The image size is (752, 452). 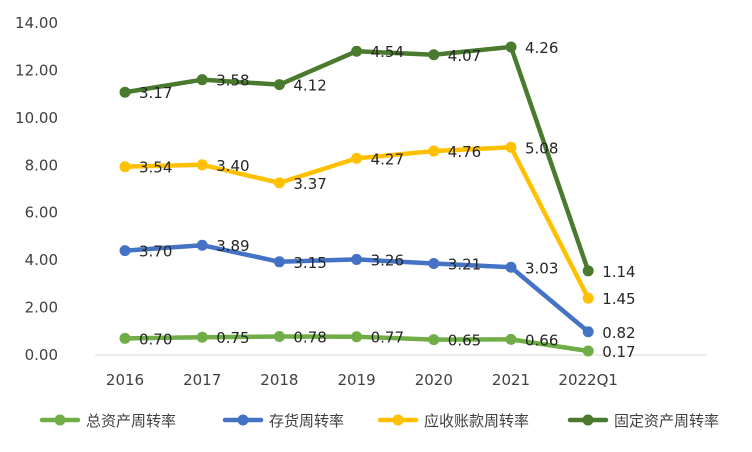 What do you see at coordinates (309, 86) in the screenshot?
I see `data-label: 4.12` at bounding box center [309, 86].